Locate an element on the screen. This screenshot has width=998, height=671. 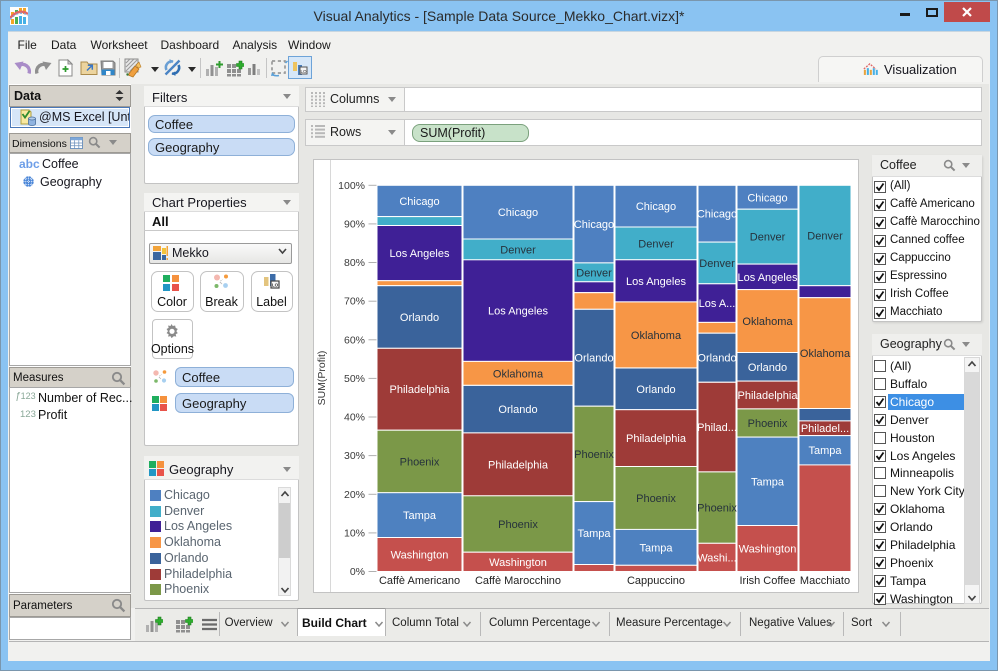
svg-text: Caffè Marocchino is located at coordinates (518, 581).